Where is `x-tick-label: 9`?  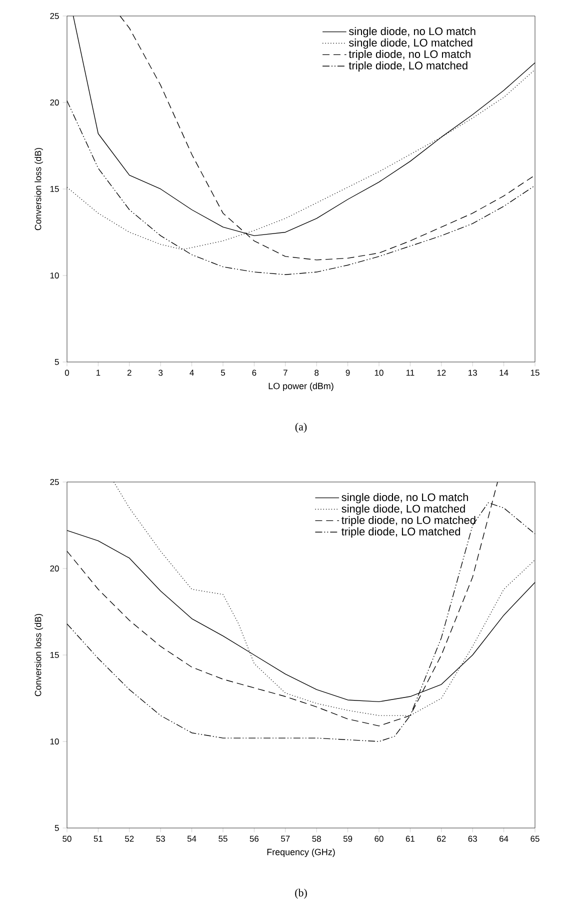
x-tick-label: 9 is located at coordinates (348, 373).